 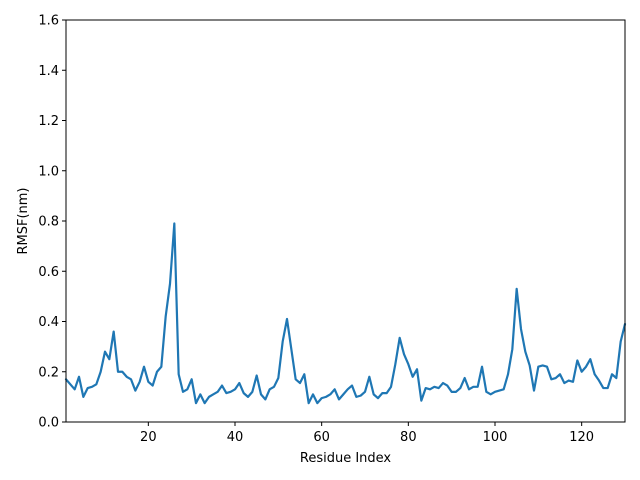 I want to click on x-tick-label: 60, so click(x=321, y=437).